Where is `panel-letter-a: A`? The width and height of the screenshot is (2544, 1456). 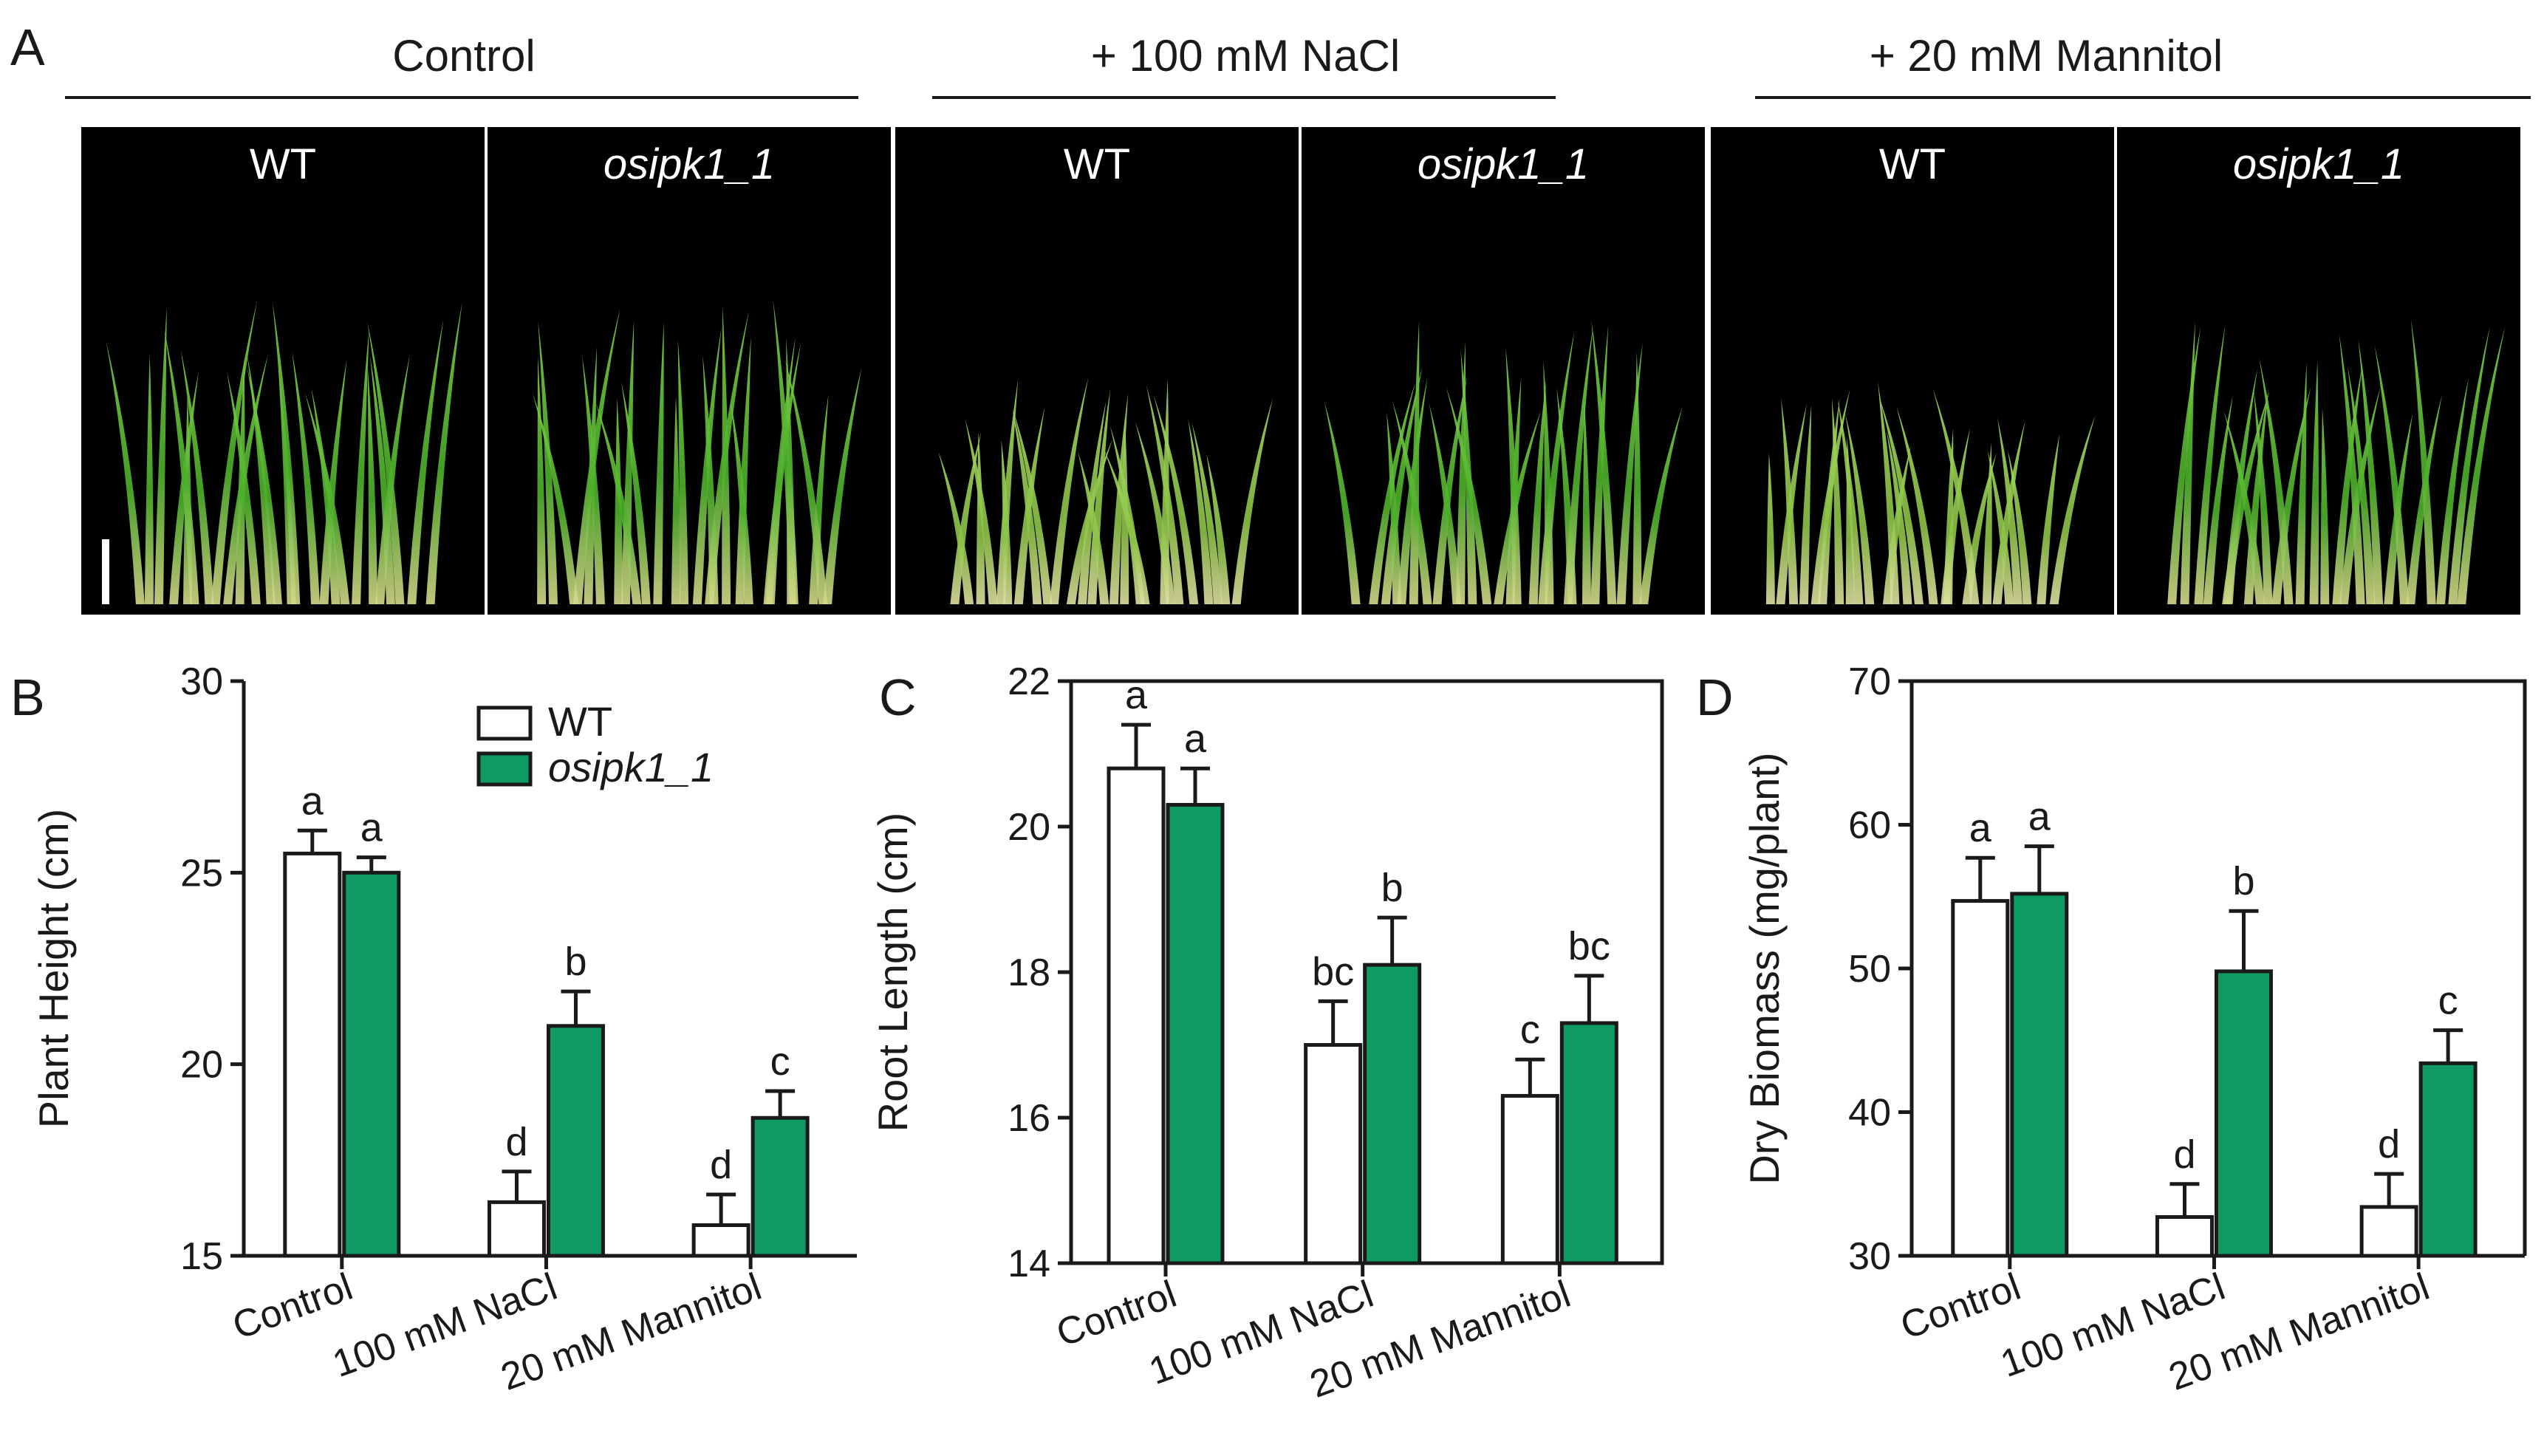
panel-letter-a: A is located at coordinates (27, 47).